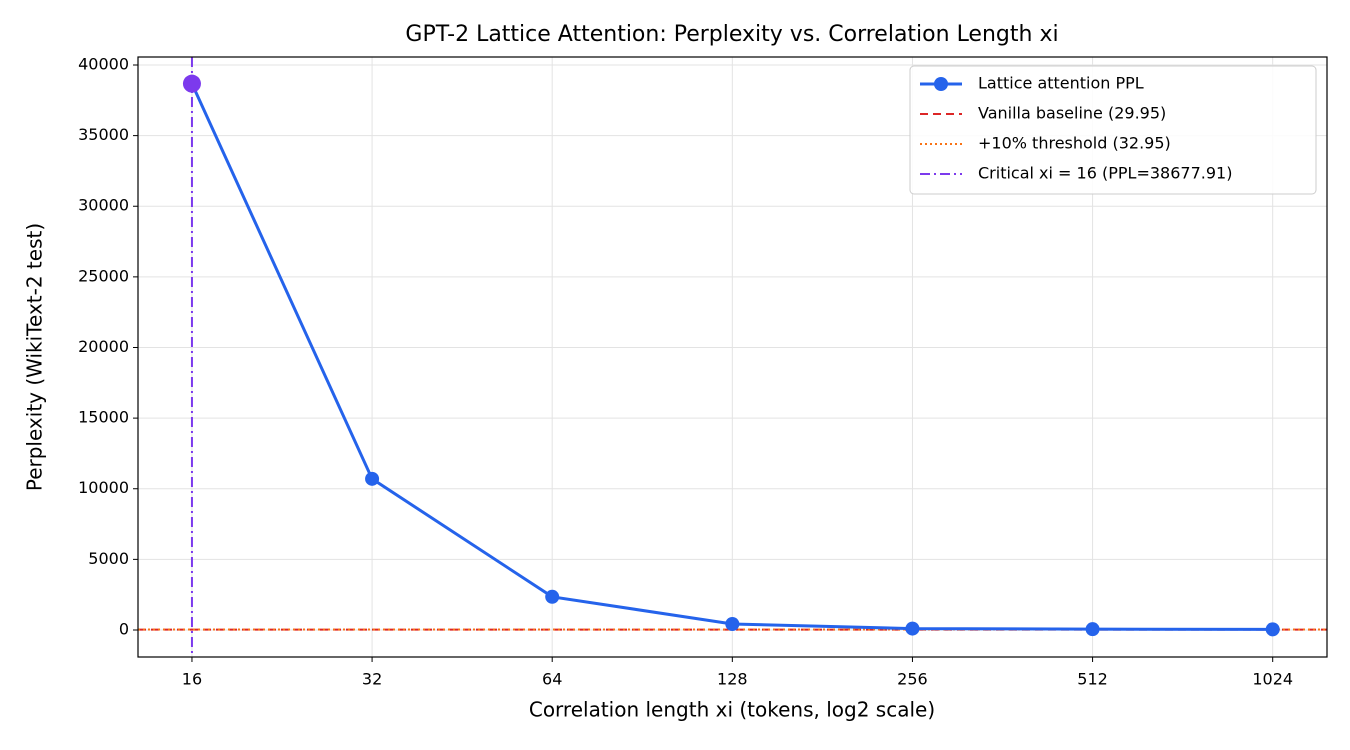  I want to click on x-tick-label: 256, so click(912, 679).